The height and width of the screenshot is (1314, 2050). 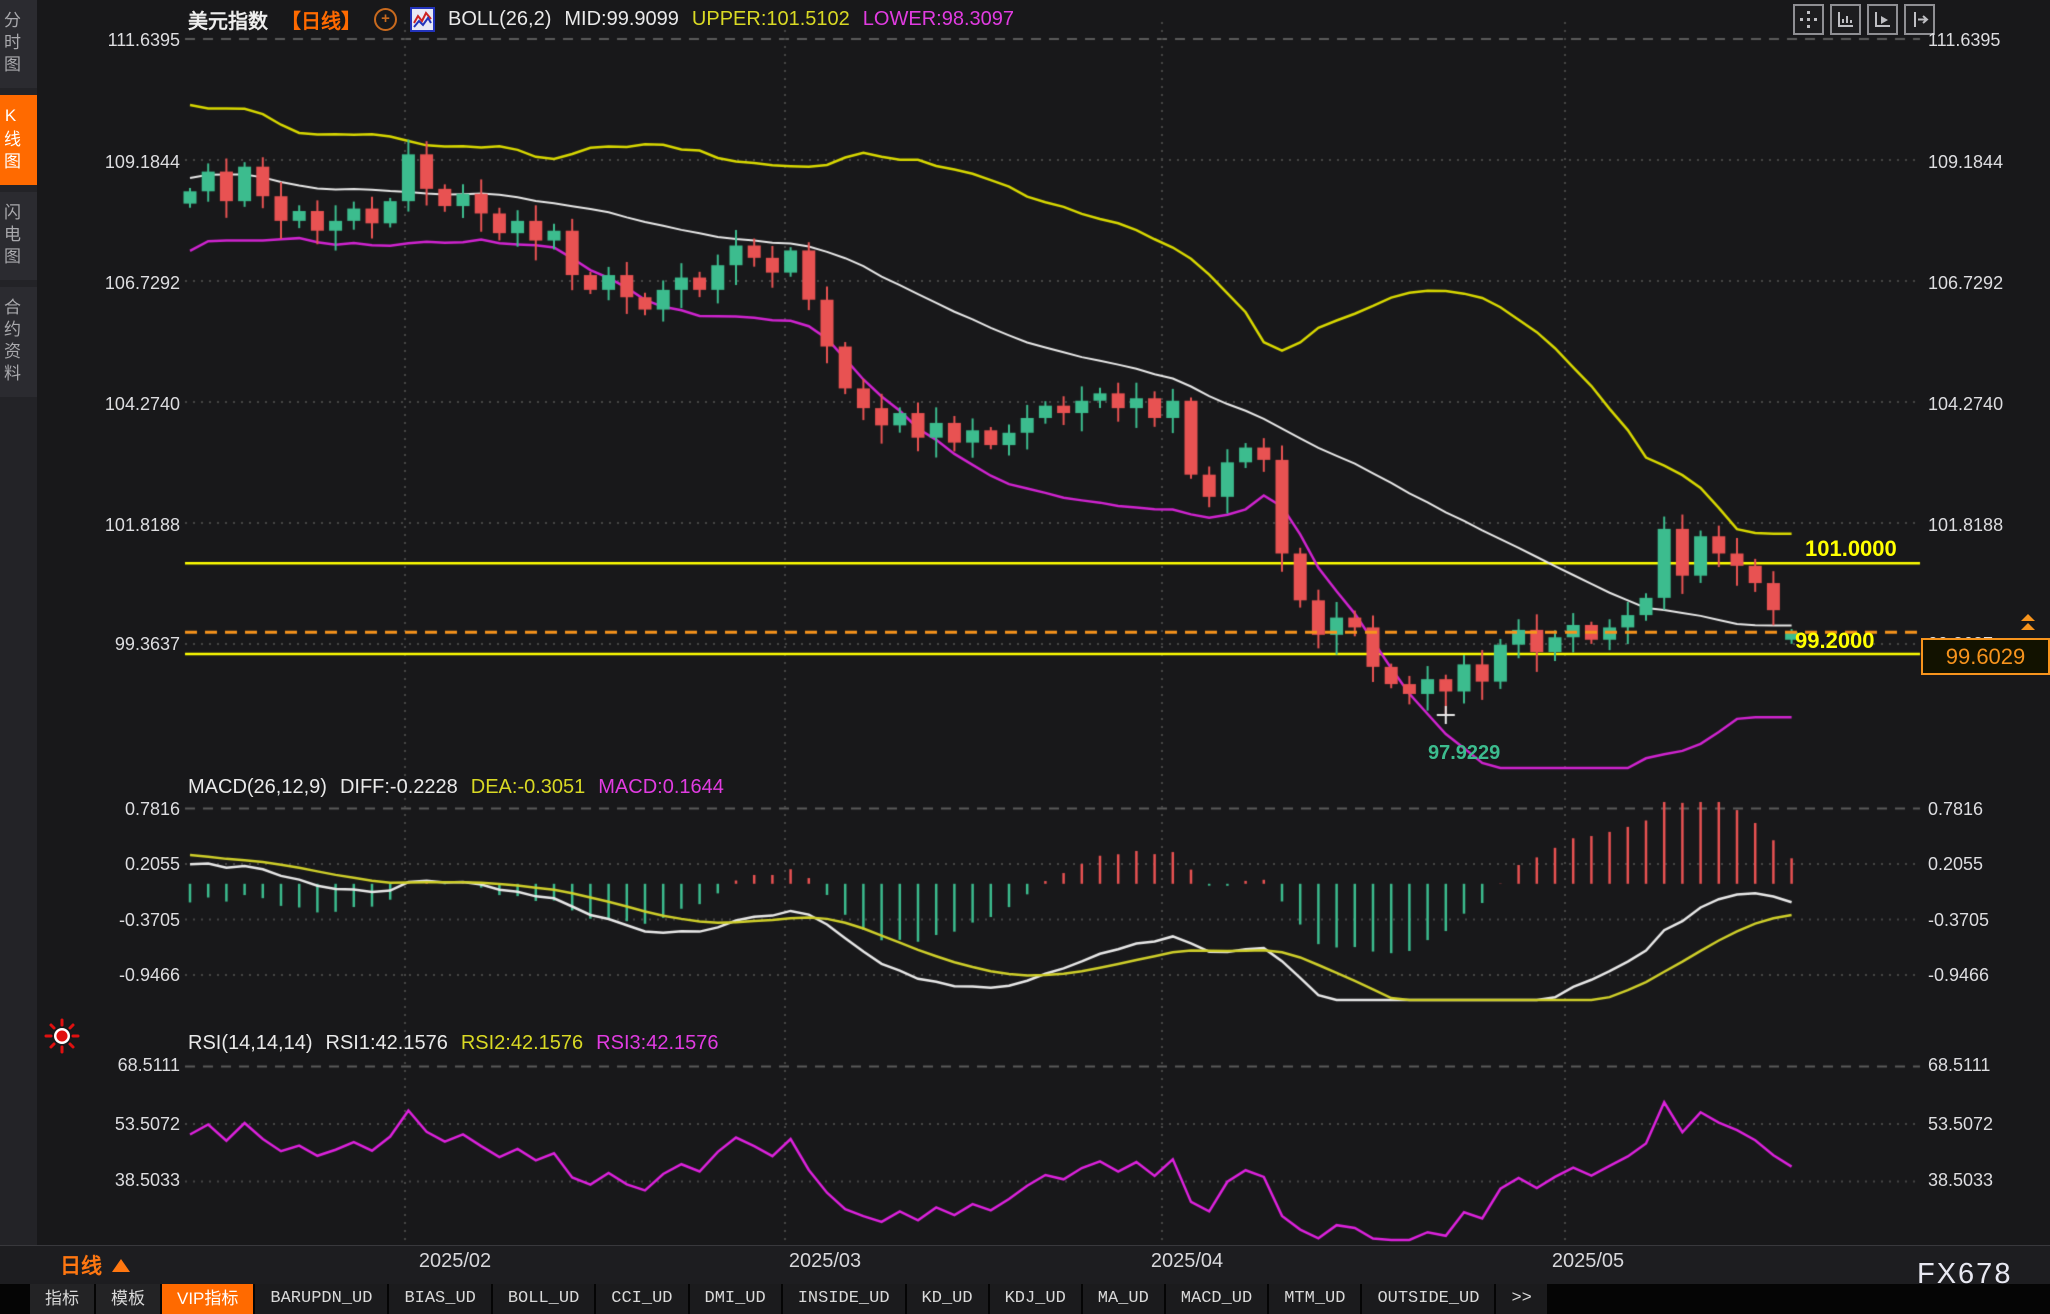 What do you see at coordinates (1956, 864) in the screenshot?
I see `axis-label-right: 0.2055` at bounding box center [1956, 864].